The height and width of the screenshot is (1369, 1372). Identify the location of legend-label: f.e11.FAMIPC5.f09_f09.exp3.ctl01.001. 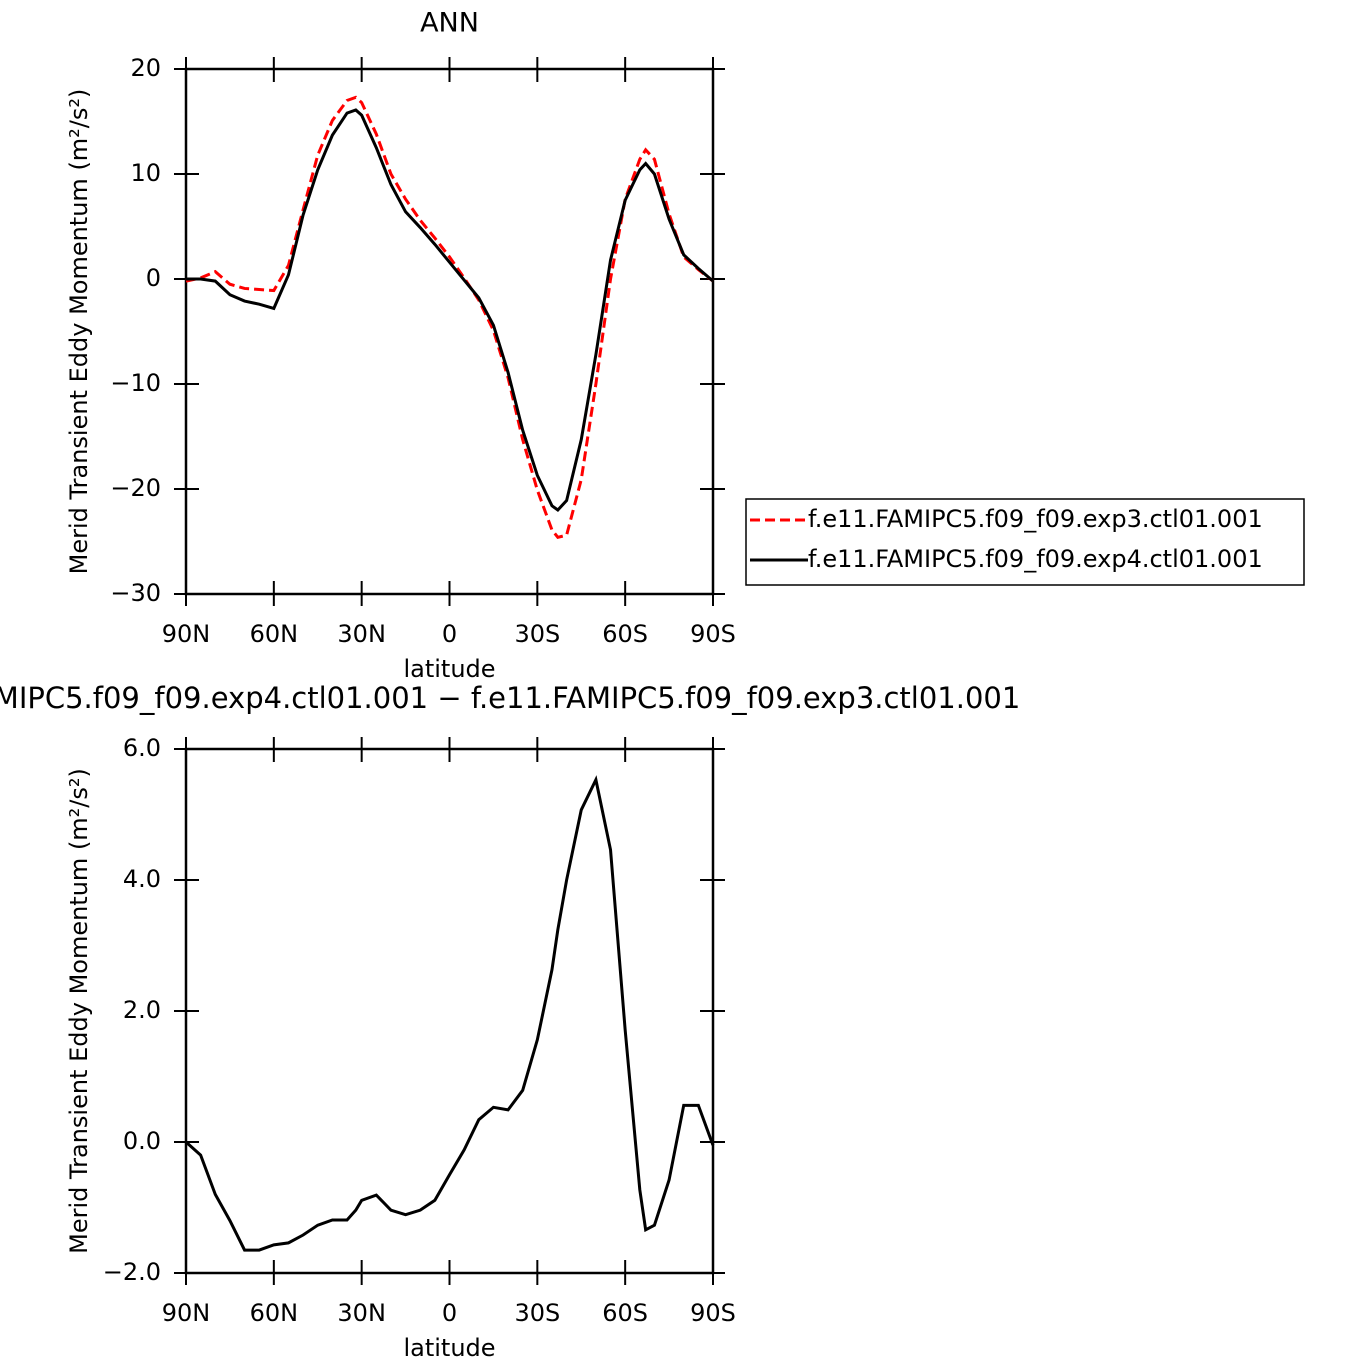
(1035, 519).